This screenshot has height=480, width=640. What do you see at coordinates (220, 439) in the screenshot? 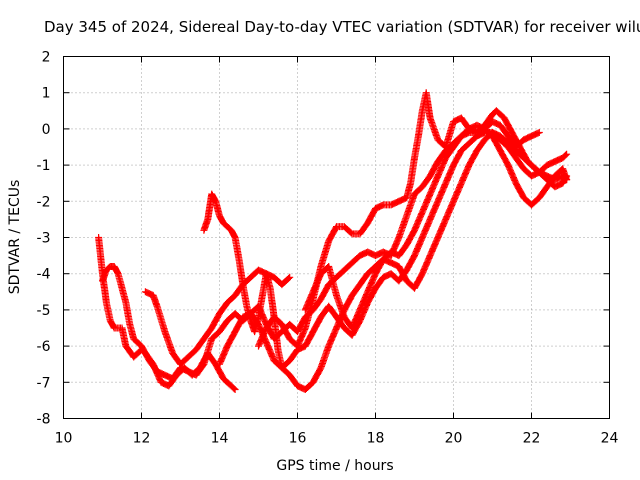
I see `x-tick-label: 14` at bounding box center [220, 439].